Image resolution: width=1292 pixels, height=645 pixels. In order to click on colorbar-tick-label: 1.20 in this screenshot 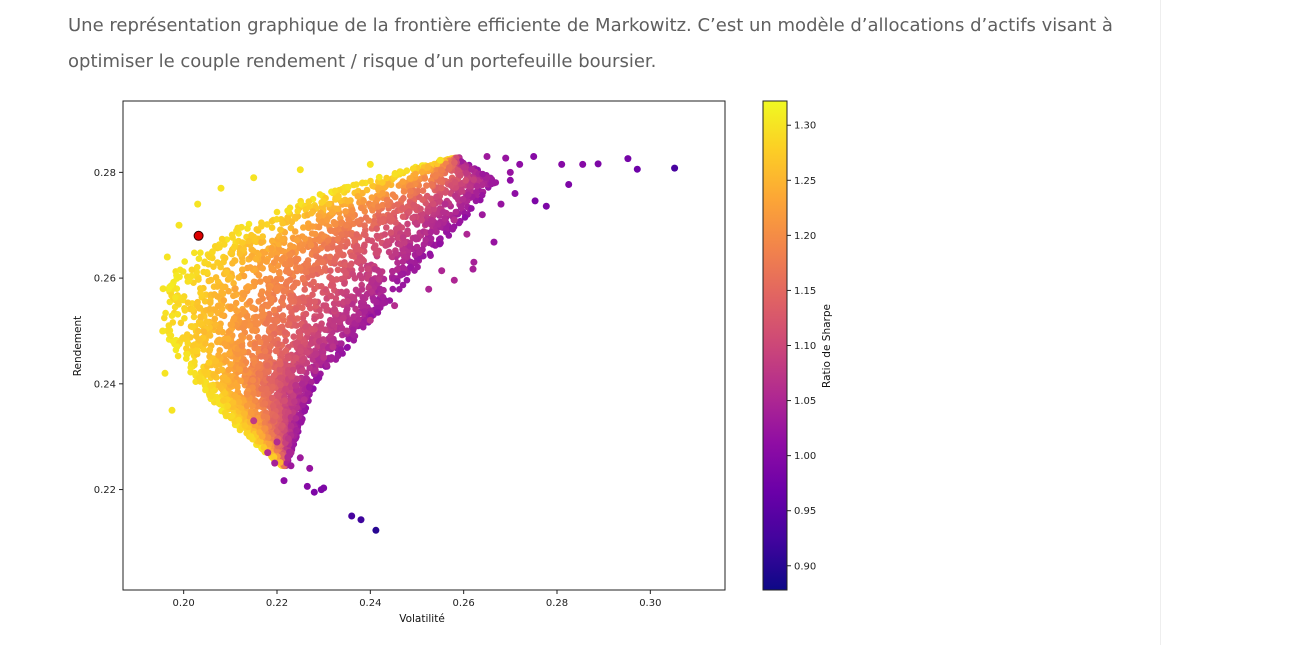, I will do `click(805, 236)`.